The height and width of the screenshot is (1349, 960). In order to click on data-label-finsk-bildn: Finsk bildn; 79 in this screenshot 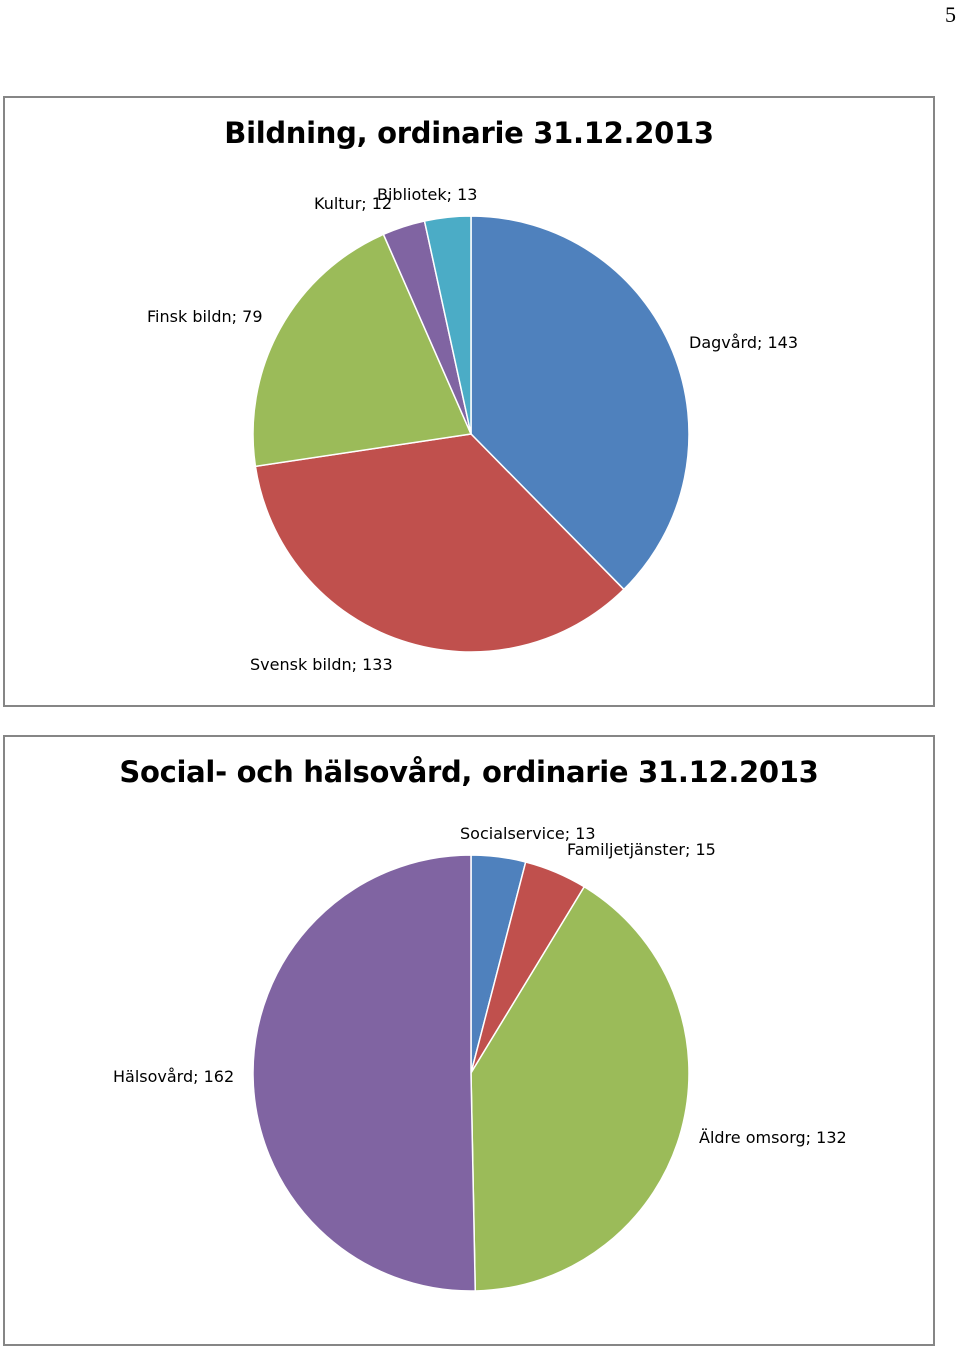, I will do `click(205, 316)`.